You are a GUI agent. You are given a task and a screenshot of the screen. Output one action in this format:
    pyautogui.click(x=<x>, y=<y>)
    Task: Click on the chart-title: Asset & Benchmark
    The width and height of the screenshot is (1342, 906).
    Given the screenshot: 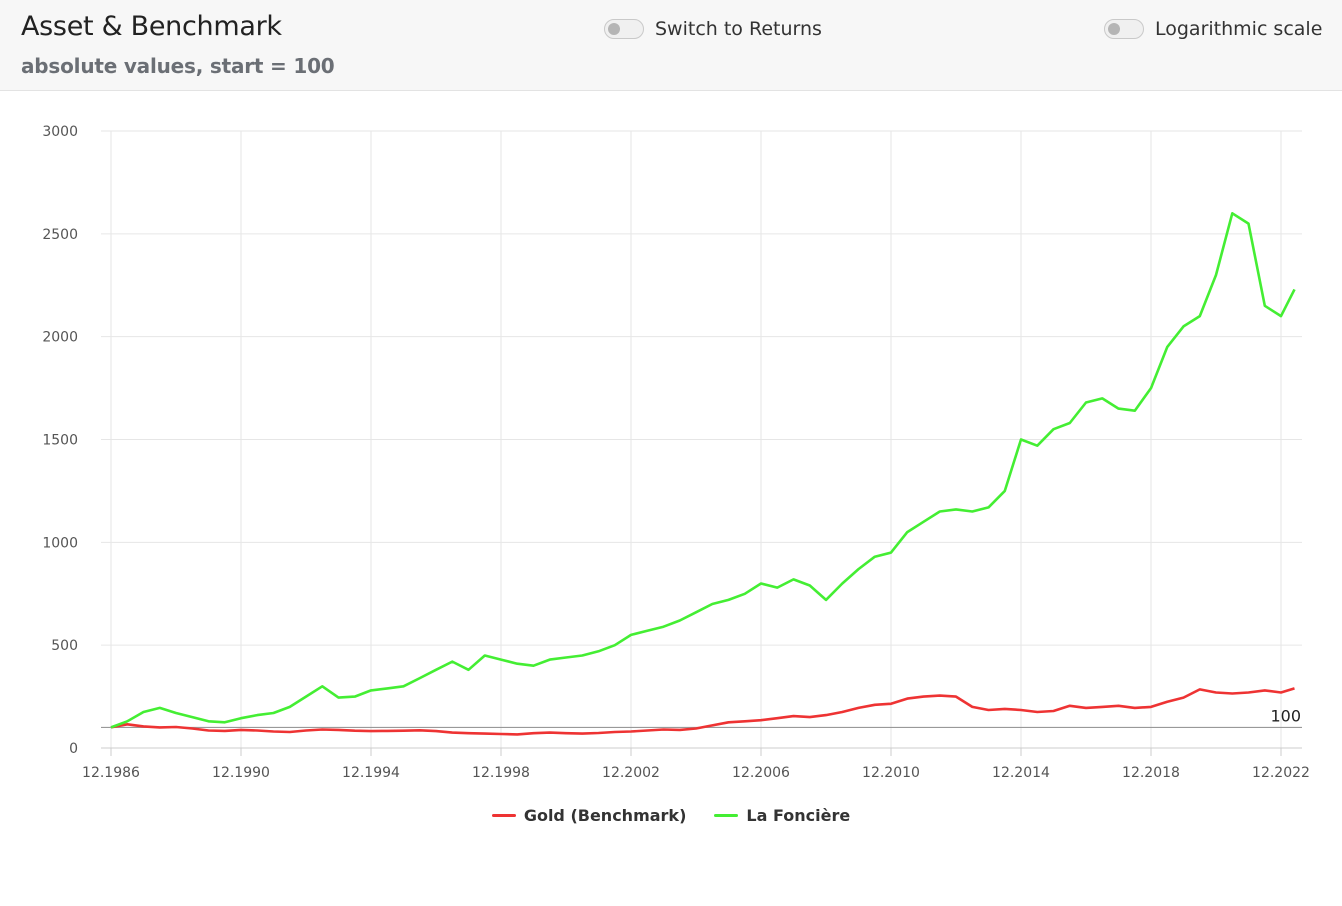 What is the action you would take?
    pyautogui.click(x=151, y=26)
    